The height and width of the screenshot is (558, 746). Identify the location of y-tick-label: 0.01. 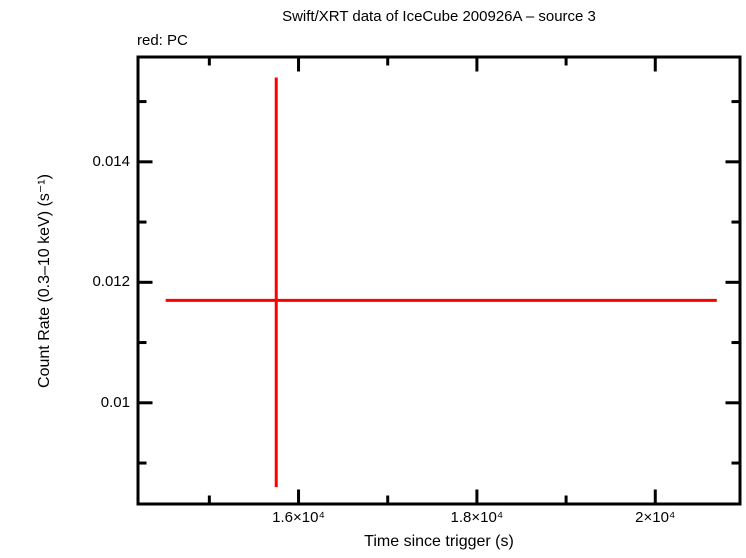
(115, 402).